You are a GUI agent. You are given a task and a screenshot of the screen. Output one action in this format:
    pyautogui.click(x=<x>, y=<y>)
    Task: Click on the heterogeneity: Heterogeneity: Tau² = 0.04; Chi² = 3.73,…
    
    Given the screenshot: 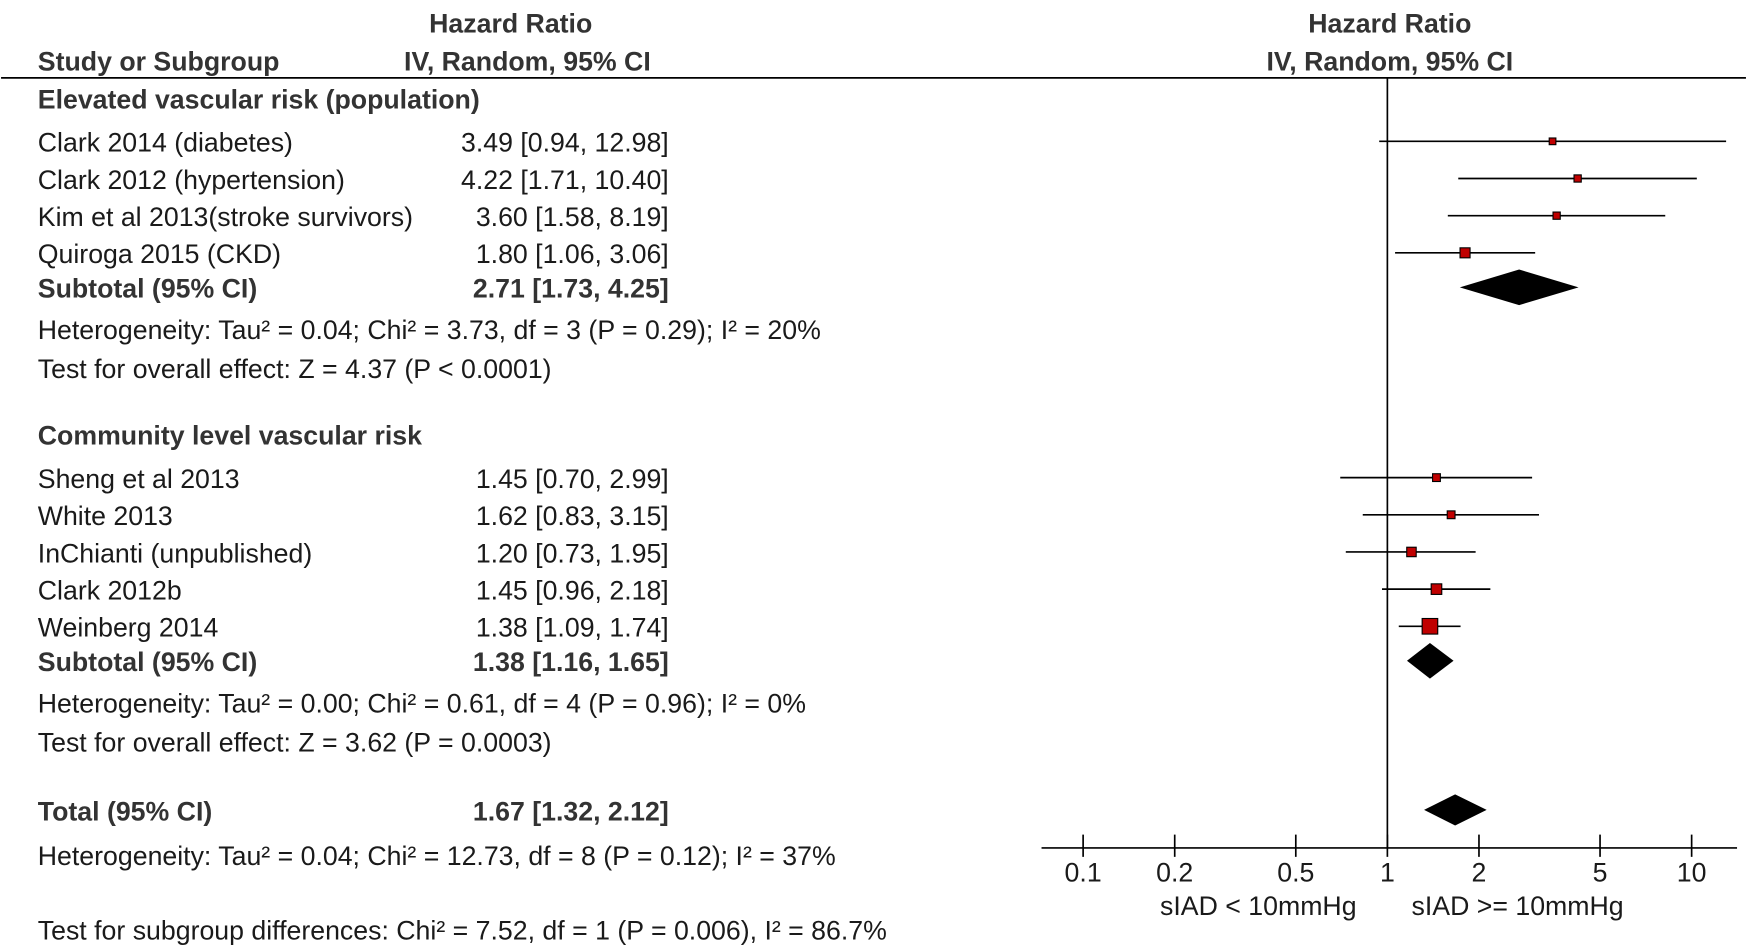 What is the action you would take?
    pyautogui.click(x=429, y=330)
    